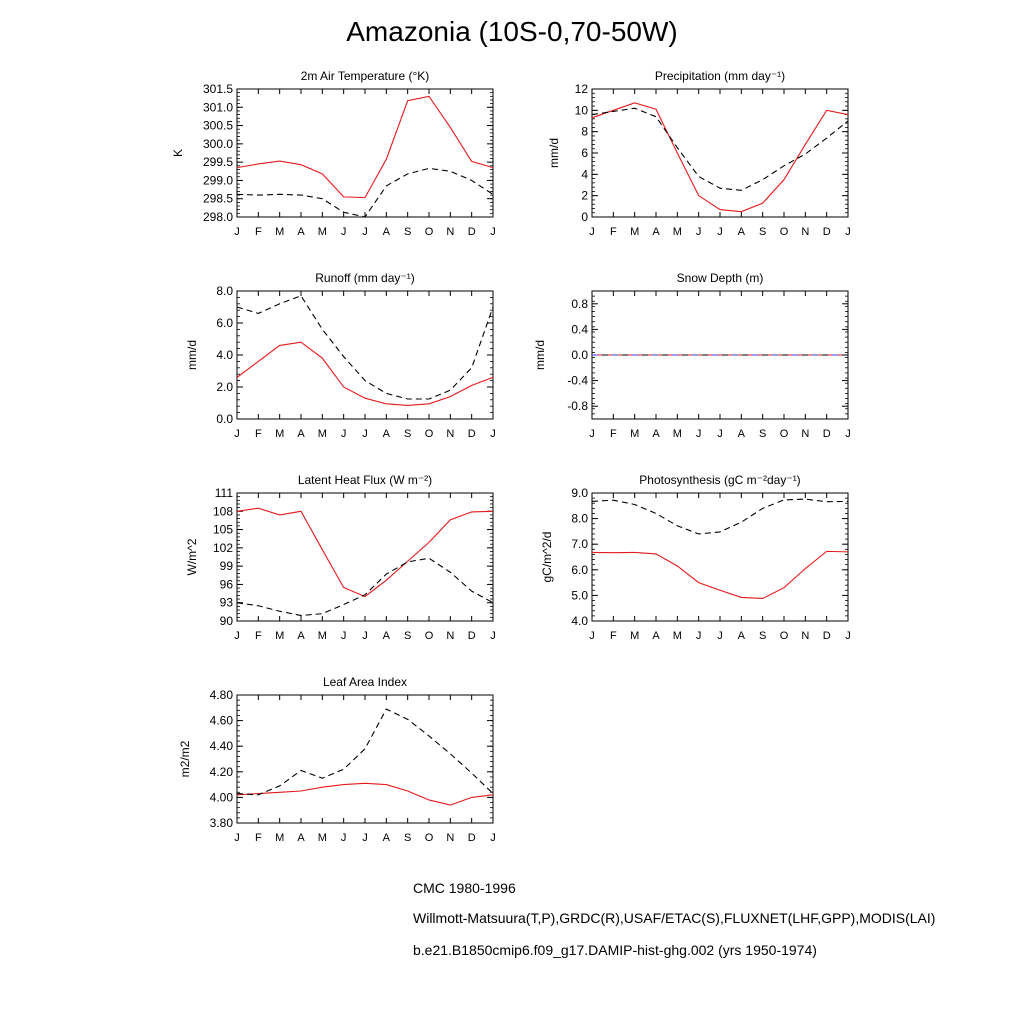 This screenshot has height=1024, width=1024. What do you see at coordinates (577, 381) in the screenshot?
I see `y-tick-label: -0.4` at bounding box center [577, 381].